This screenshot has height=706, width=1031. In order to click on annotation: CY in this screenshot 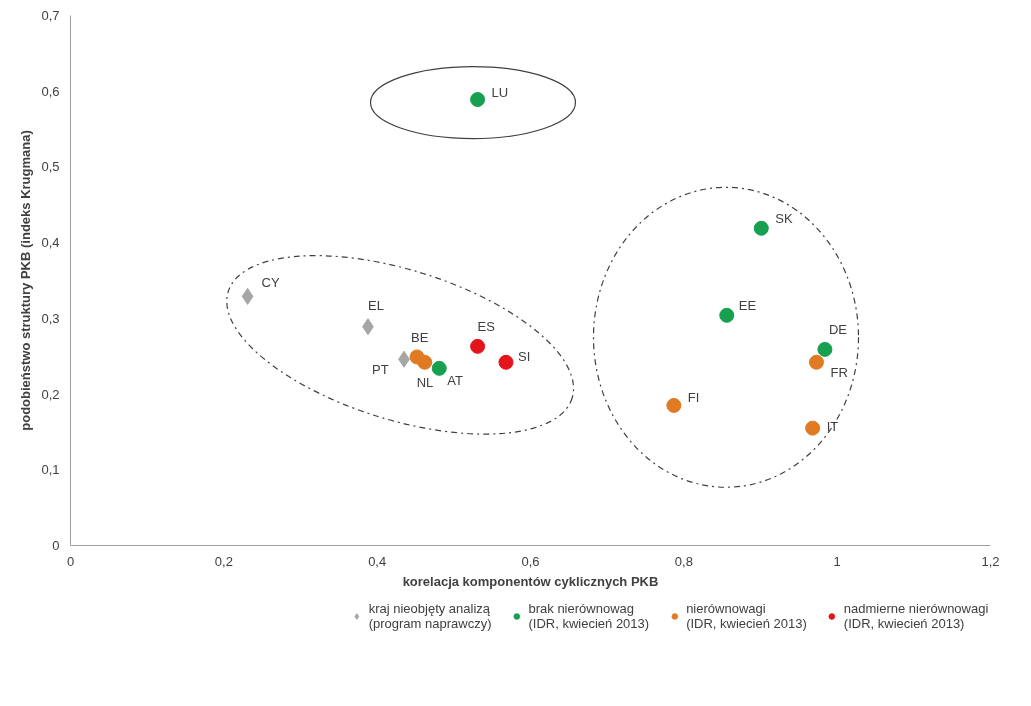, I will do `click(270, 283)`.